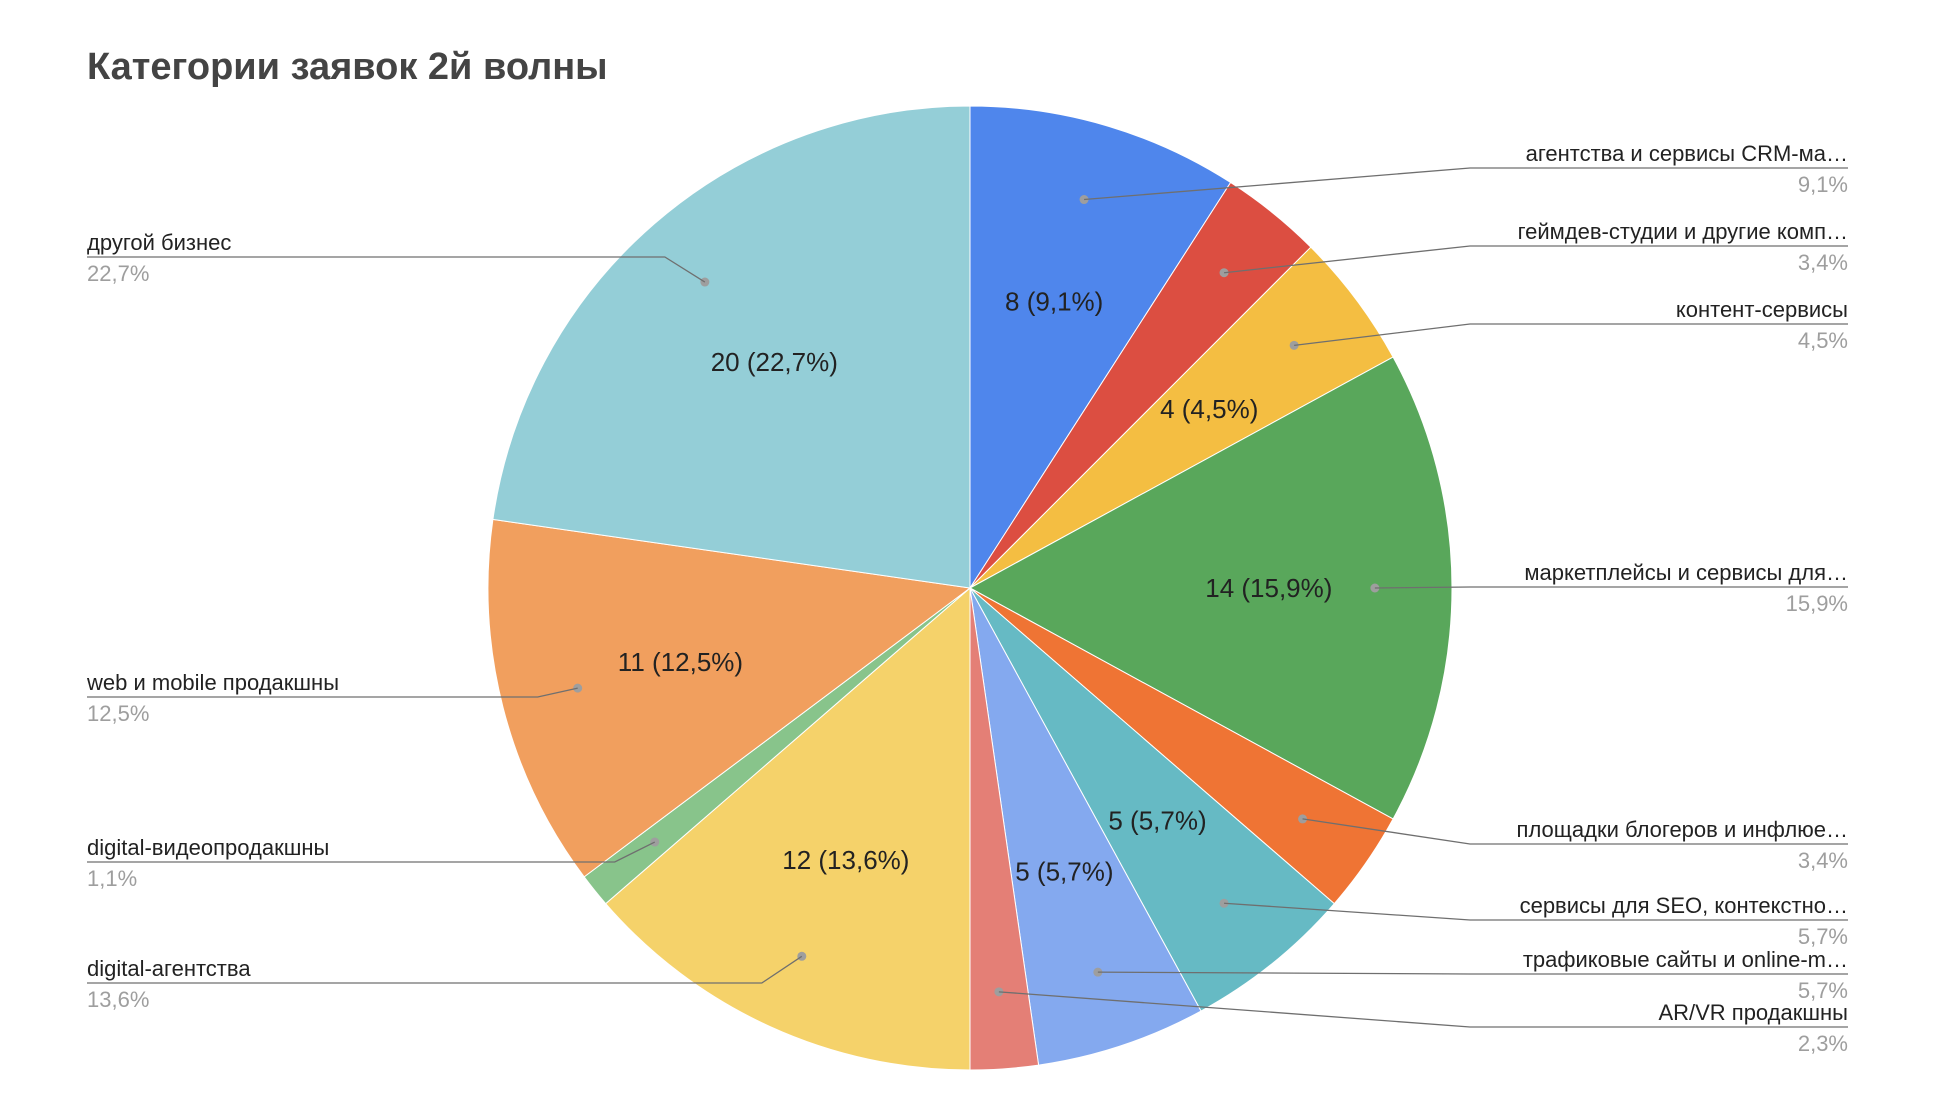 The width and height of the screenshot is (1957, 1094). What do you see at coordinates (1823, 1043) in the screenshot?
I see `legend-entry-percent: 2,3%` at bounding box center [1823, 1043].